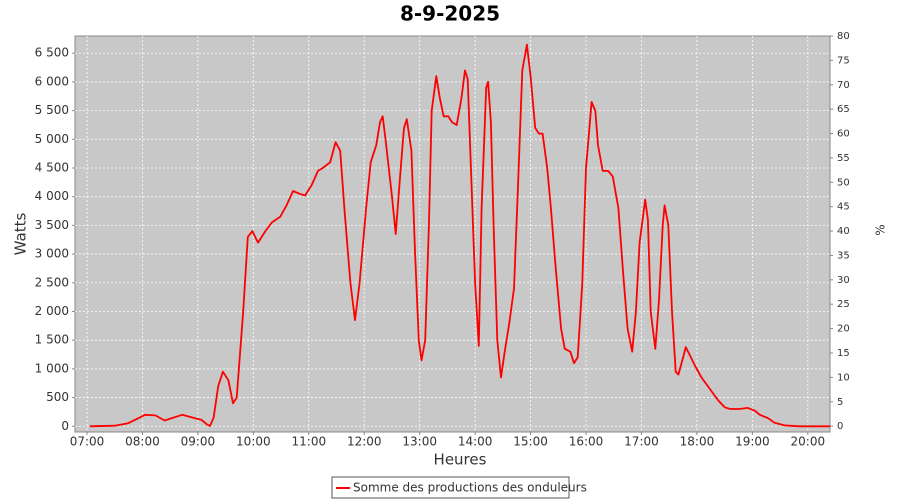 Image resolution: width=900 pixels, height=500 pixels. Describe the element at coordinates (21, 234) in the screenshot. I see `y-axis-label: Watts` at that location.